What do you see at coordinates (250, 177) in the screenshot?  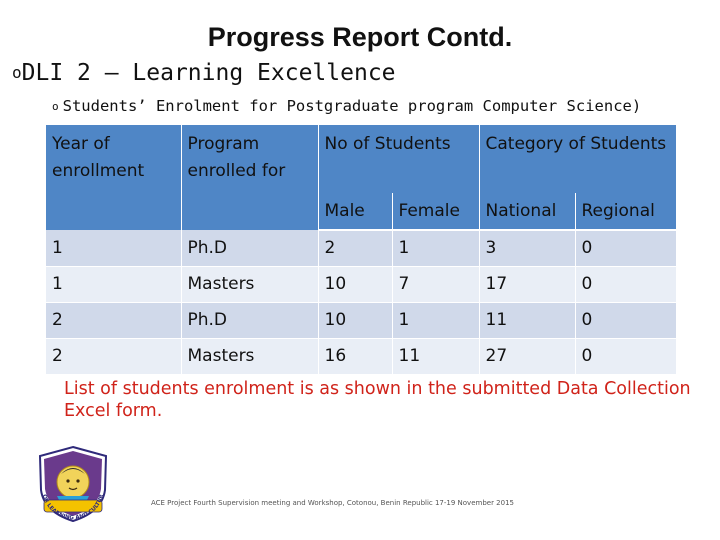 I see `header-program-enrolled-for: Program enrolled for` at bounding box center [250, 177].